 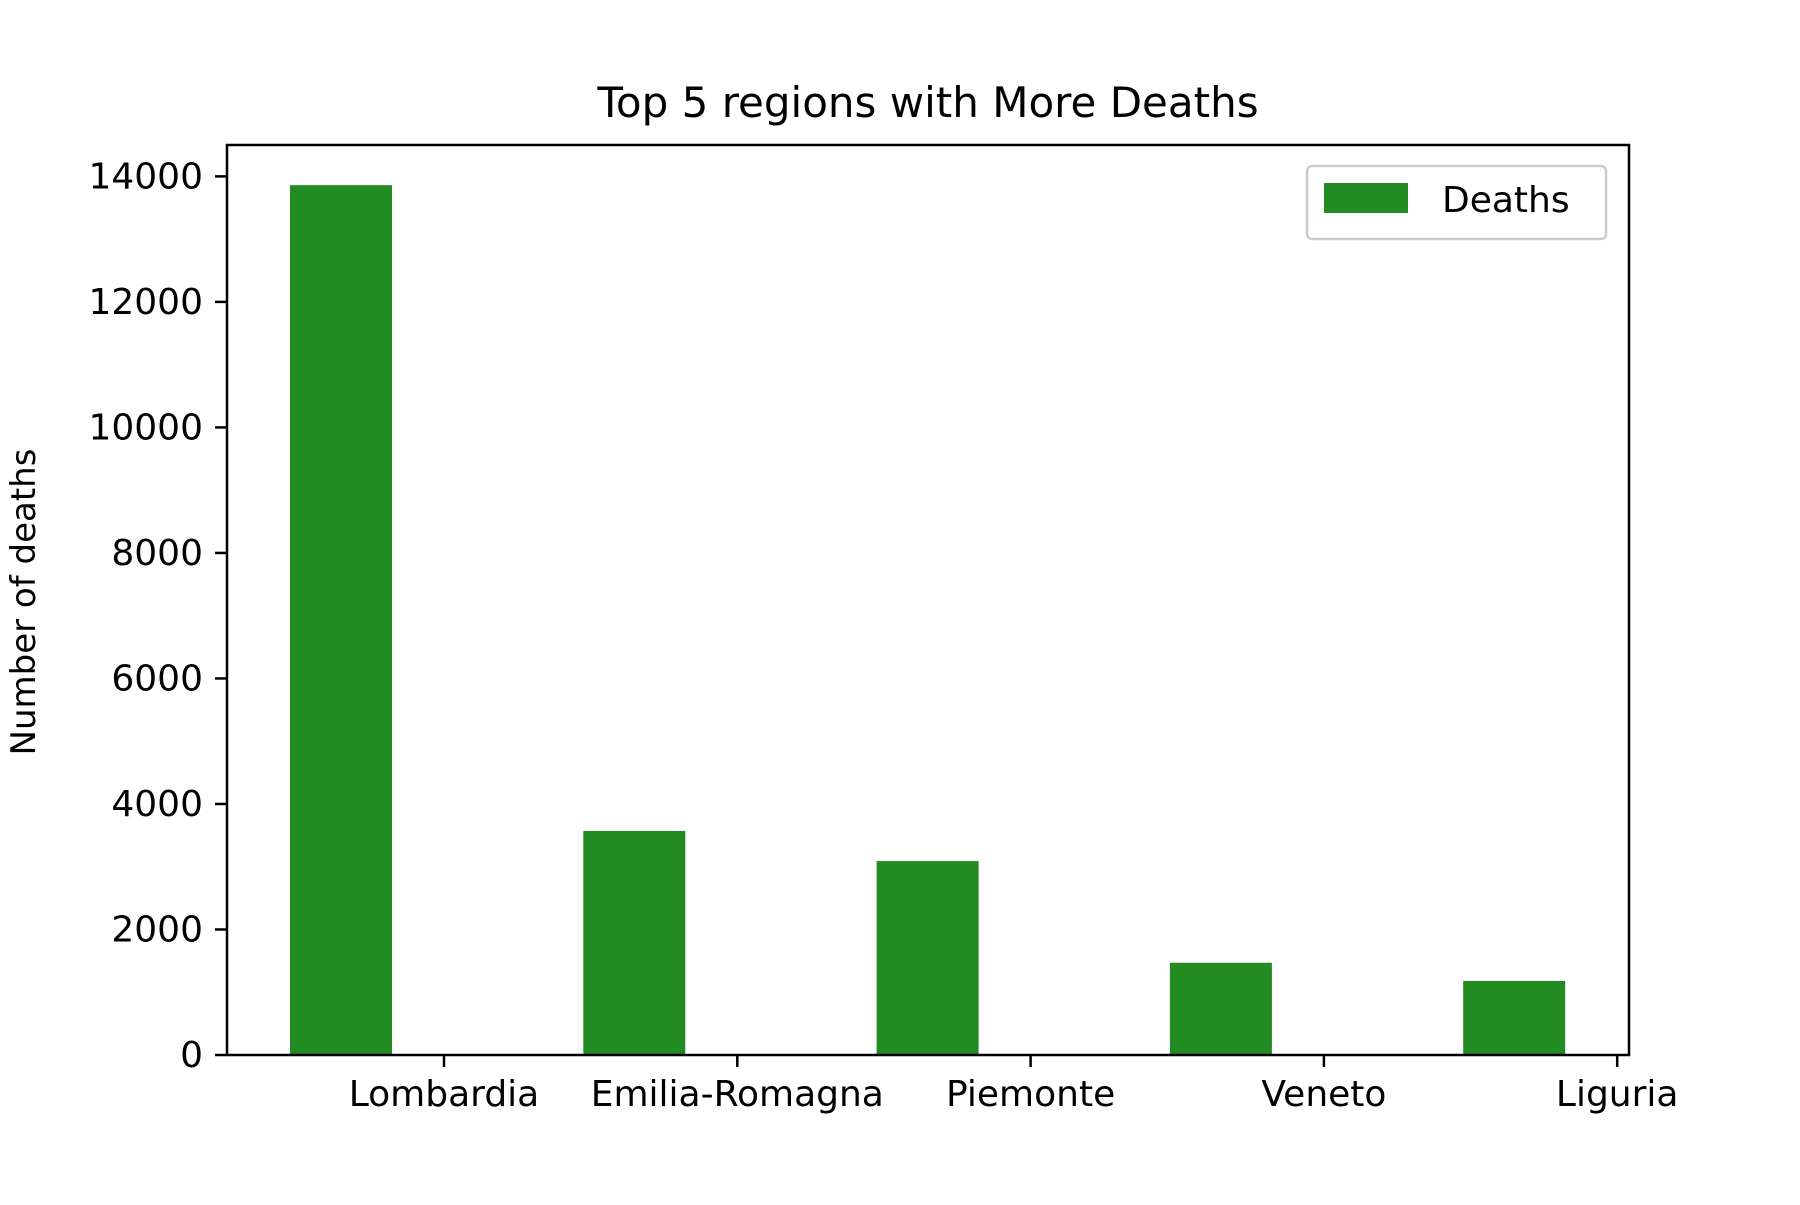 What do you see at coordinates (145, 176) in the screenshot?
I see `y-tick-label: 14000` at bounding box center [145, 176].